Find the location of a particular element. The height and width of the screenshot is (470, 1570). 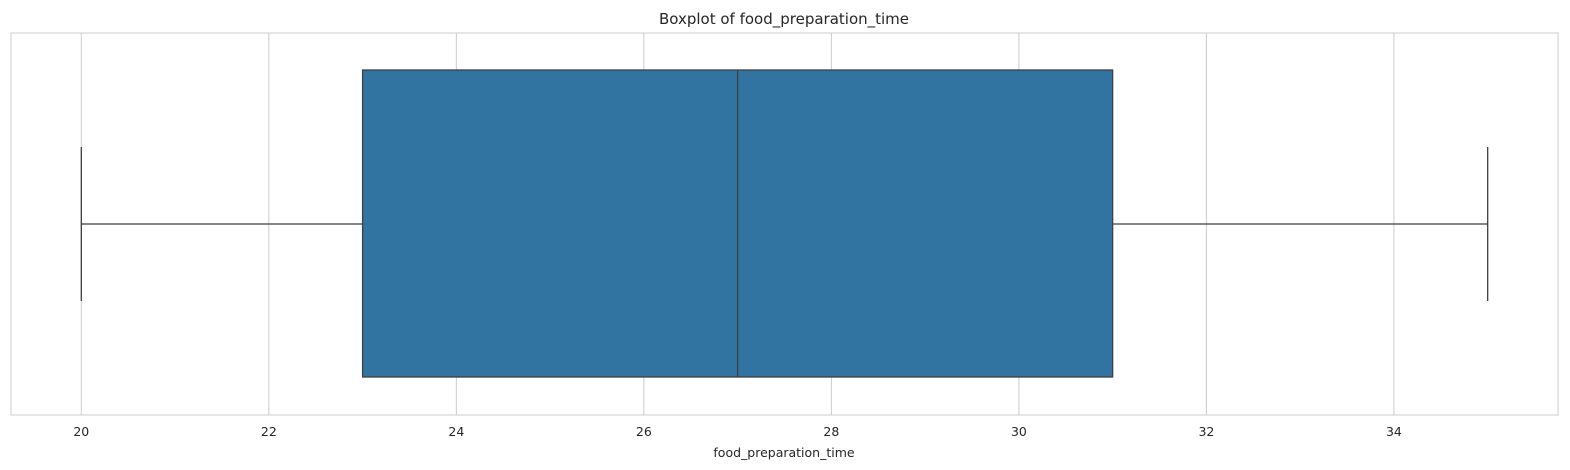

x-tick-label-20: 20 is located at coordinates (81, 431).